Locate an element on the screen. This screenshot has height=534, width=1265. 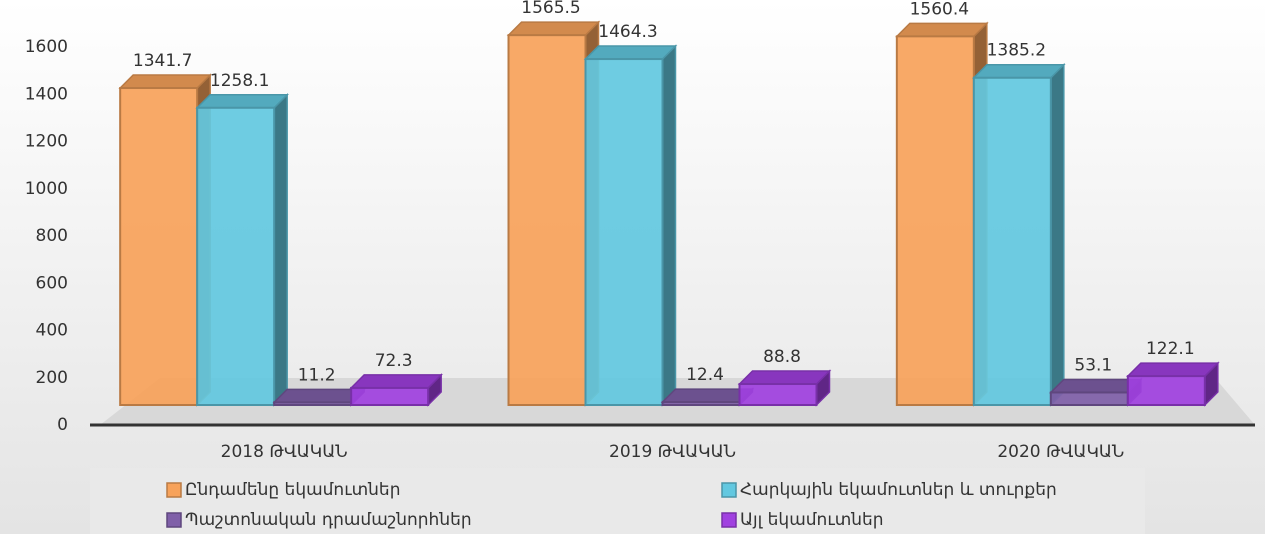
data-label: 122.1 is located at coordinates (1170, 349).